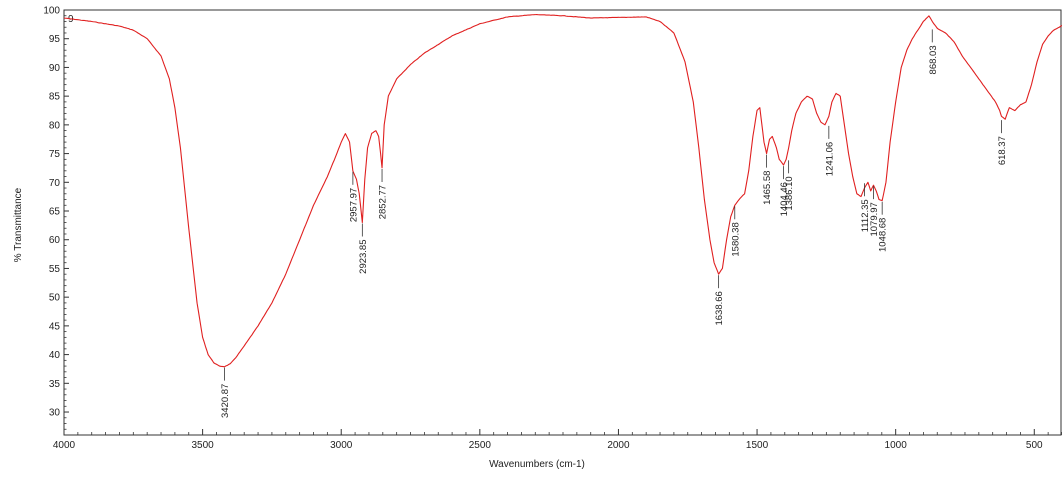  What do you see at coordinates (18, 224) in the screenshot?
I see `y-axis-title: % Transmittance` at bounding box center [18, 224].